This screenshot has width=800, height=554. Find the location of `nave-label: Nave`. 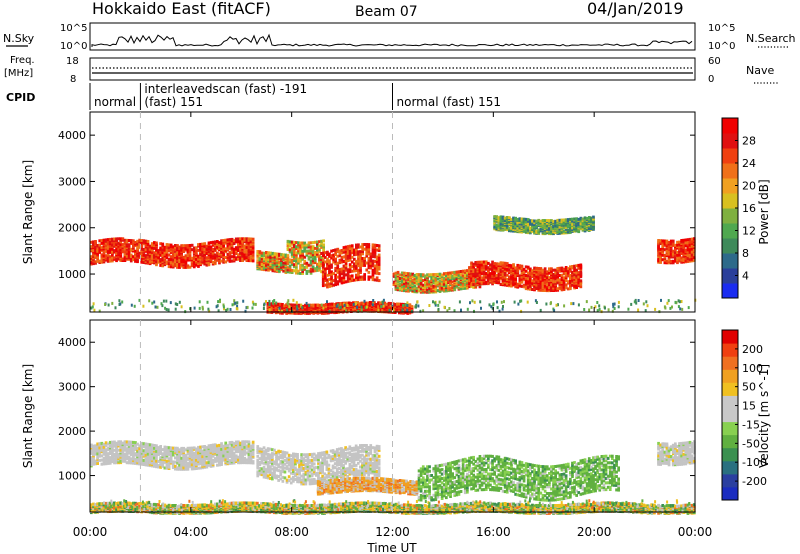

nave-label: Nave is located at coordinates (760, 70).